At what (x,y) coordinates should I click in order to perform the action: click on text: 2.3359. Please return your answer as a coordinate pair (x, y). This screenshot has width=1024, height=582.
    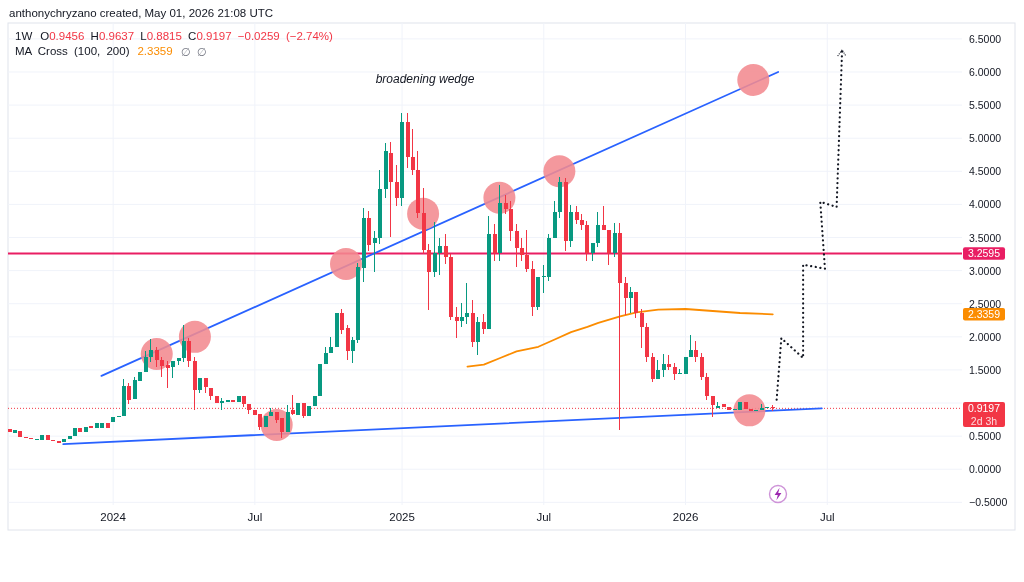
    Looking at the image, I should click on (984, 314).